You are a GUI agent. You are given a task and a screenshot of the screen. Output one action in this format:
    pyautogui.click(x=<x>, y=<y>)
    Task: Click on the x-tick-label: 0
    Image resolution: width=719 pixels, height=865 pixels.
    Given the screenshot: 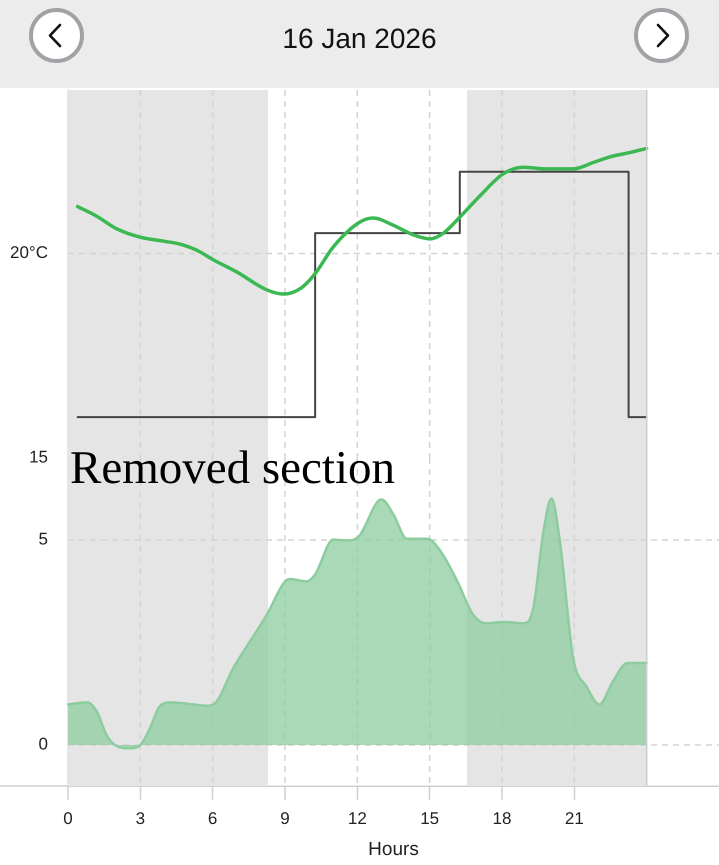 What is the action you would take?
    pyautogui.click(x=68, y=818)
    